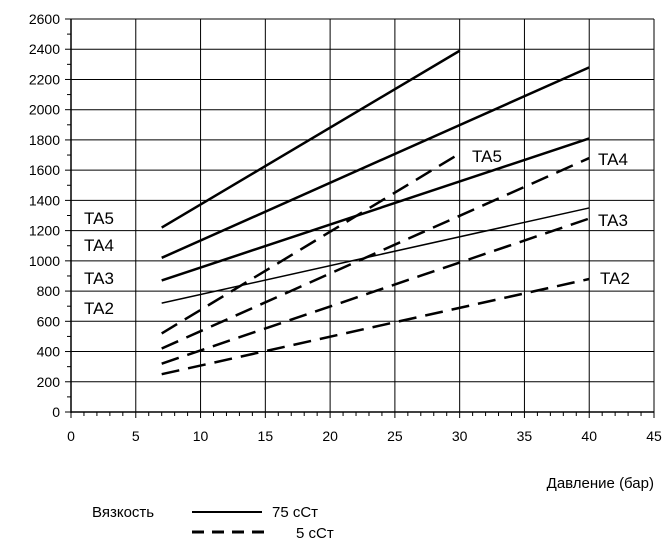 This screenshot has width=666, height=542. I want to click on x-tick-label: 10, so click(201, 436).